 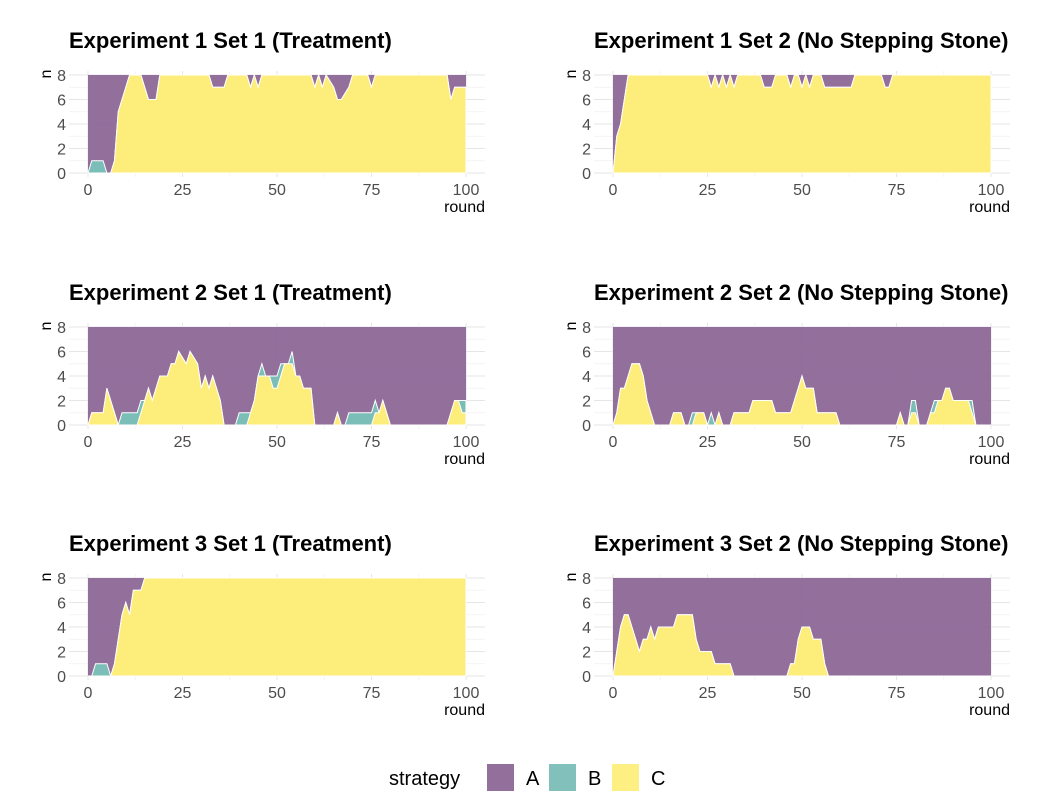 What do you see at coordinates (658, 779) in the screenshot?
I see `legend-label-C: C` at bounding box center [658, 779].